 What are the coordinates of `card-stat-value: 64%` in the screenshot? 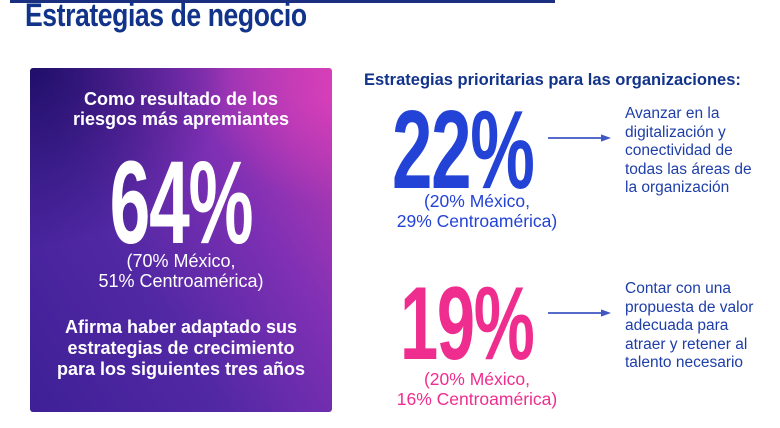 It's located at (181, 203).